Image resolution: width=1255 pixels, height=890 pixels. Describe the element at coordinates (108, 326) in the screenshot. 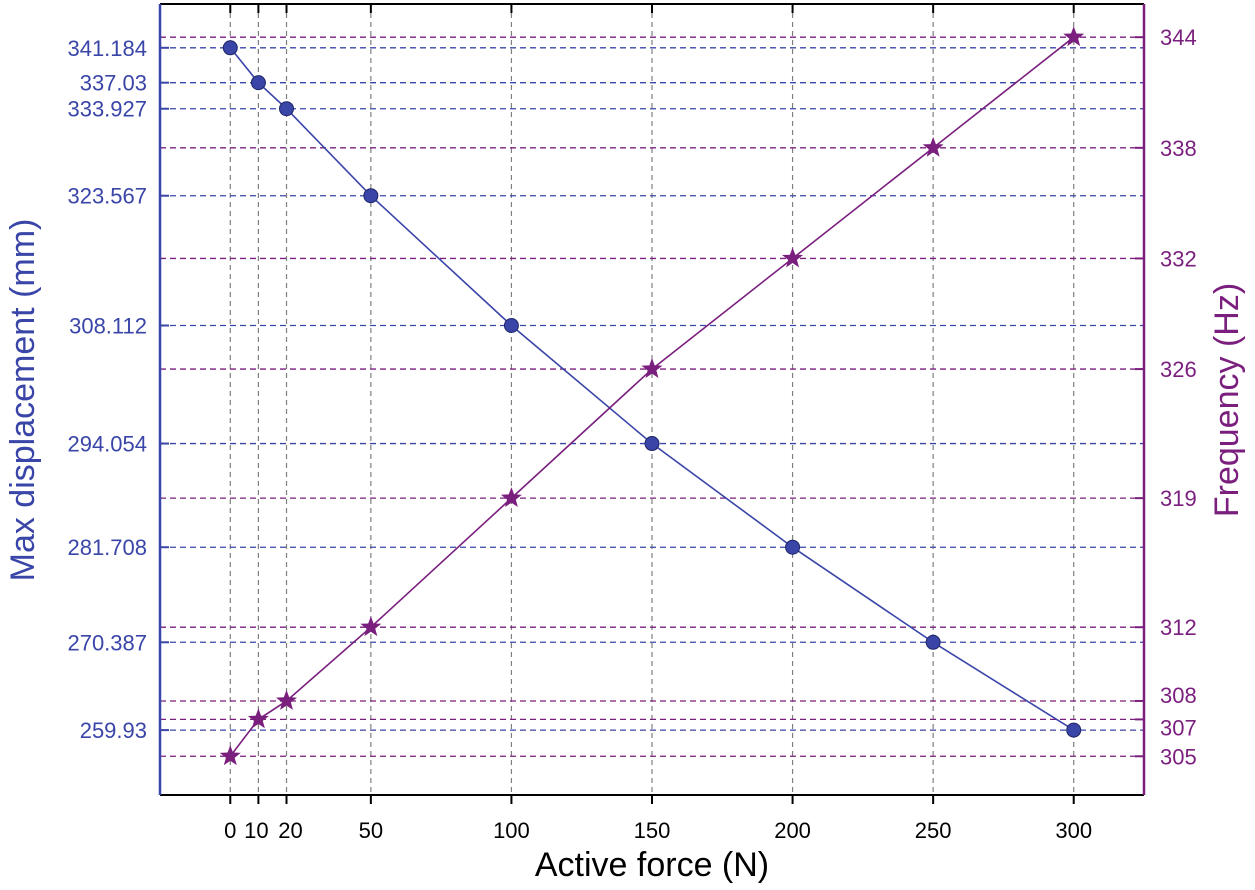

I see `y-left-tick-label: 308.112` at that location.